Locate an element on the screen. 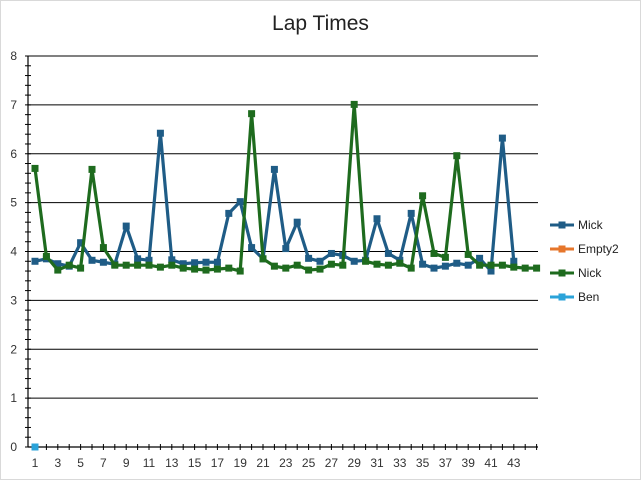 The height and width of the screenshot is (480, 641). legend-label: Empty2 is located at coordinates (598, 249).